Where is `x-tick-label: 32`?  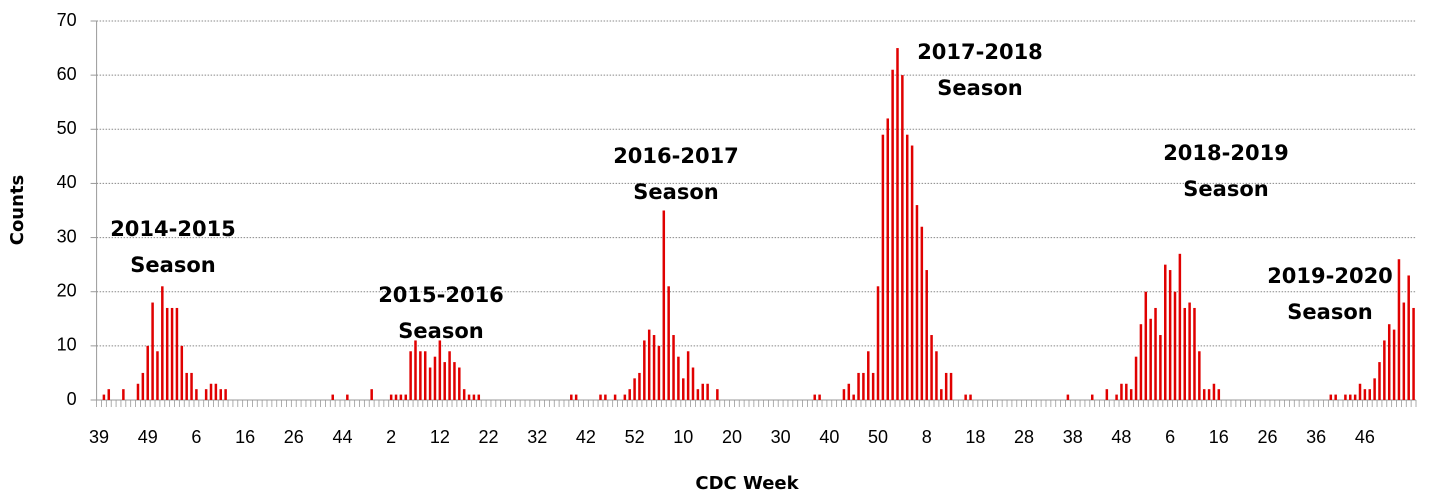
x-tick-label: 32 is located at coordinates (537, 437).